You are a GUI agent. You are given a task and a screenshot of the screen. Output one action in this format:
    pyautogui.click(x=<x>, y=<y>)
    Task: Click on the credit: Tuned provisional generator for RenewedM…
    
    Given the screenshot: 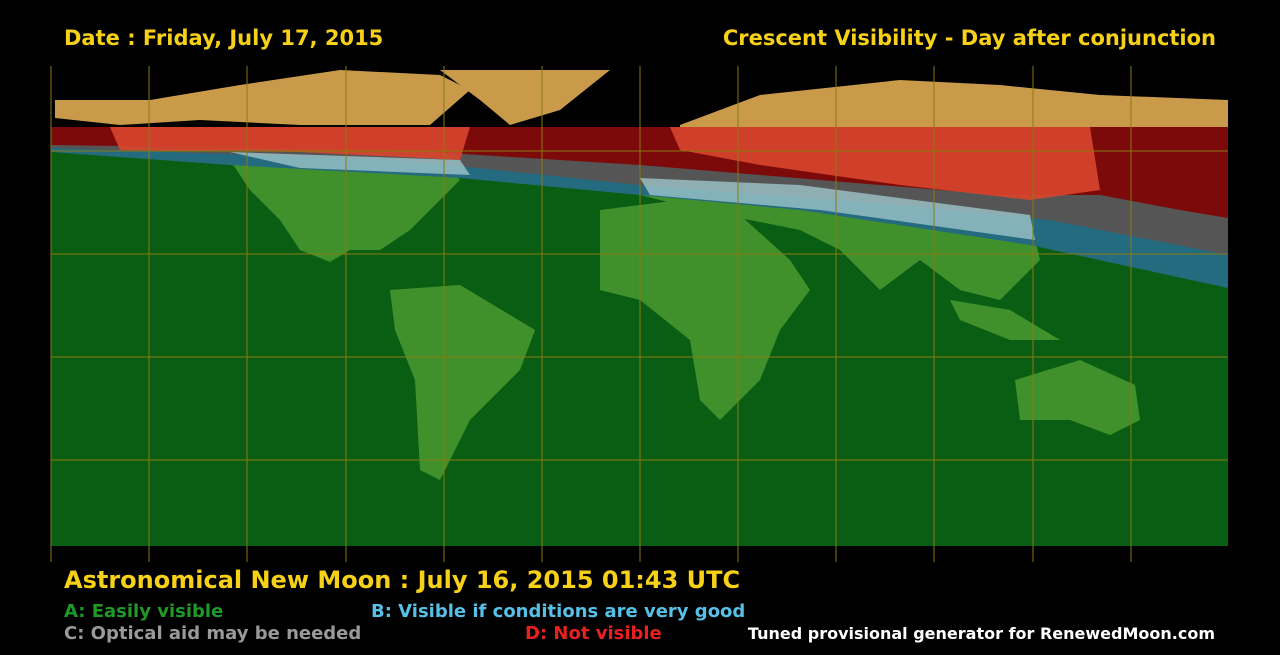 What is the action you would take?
    pyautogui.click(x=981, y=633)
    